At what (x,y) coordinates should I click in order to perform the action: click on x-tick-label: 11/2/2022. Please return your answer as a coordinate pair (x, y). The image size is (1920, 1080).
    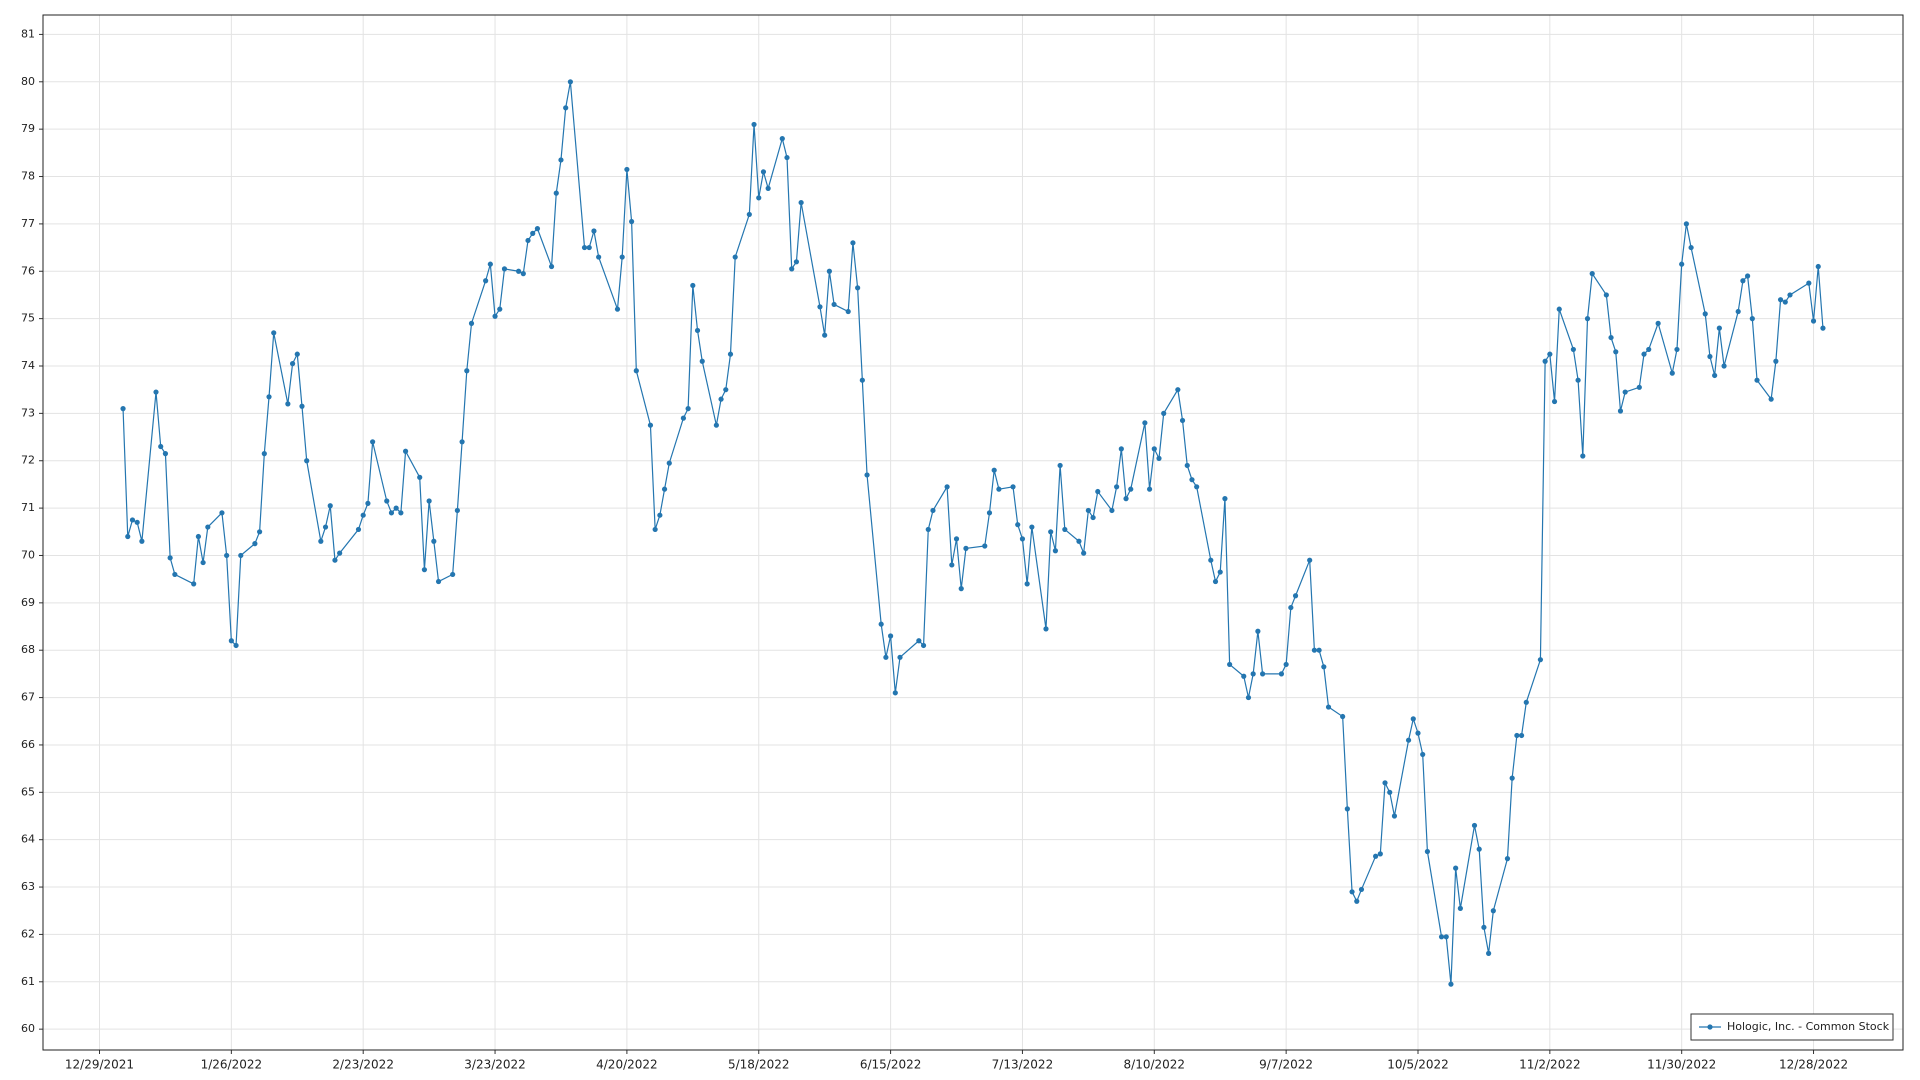
    Looking at the image, I should click on (1550, 1065).